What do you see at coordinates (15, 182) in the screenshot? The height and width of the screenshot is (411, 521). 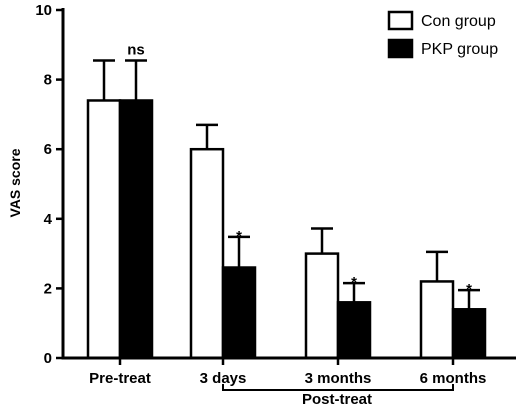 I see `y-axis-label: VAS score` at bounding box center [15, 182].